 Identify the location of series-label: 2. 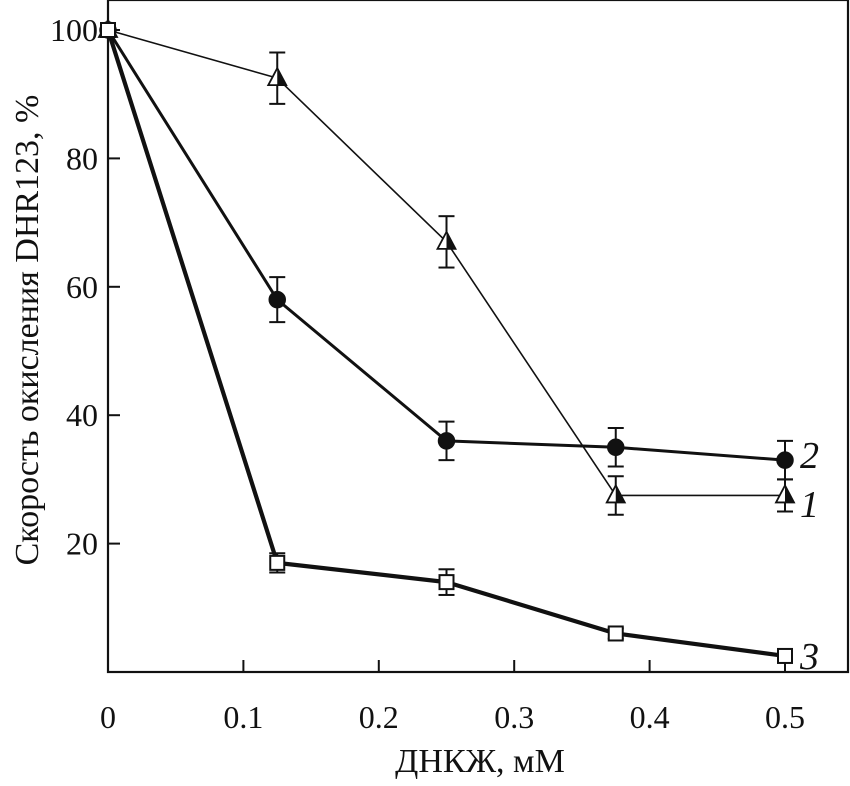
(809, 456).